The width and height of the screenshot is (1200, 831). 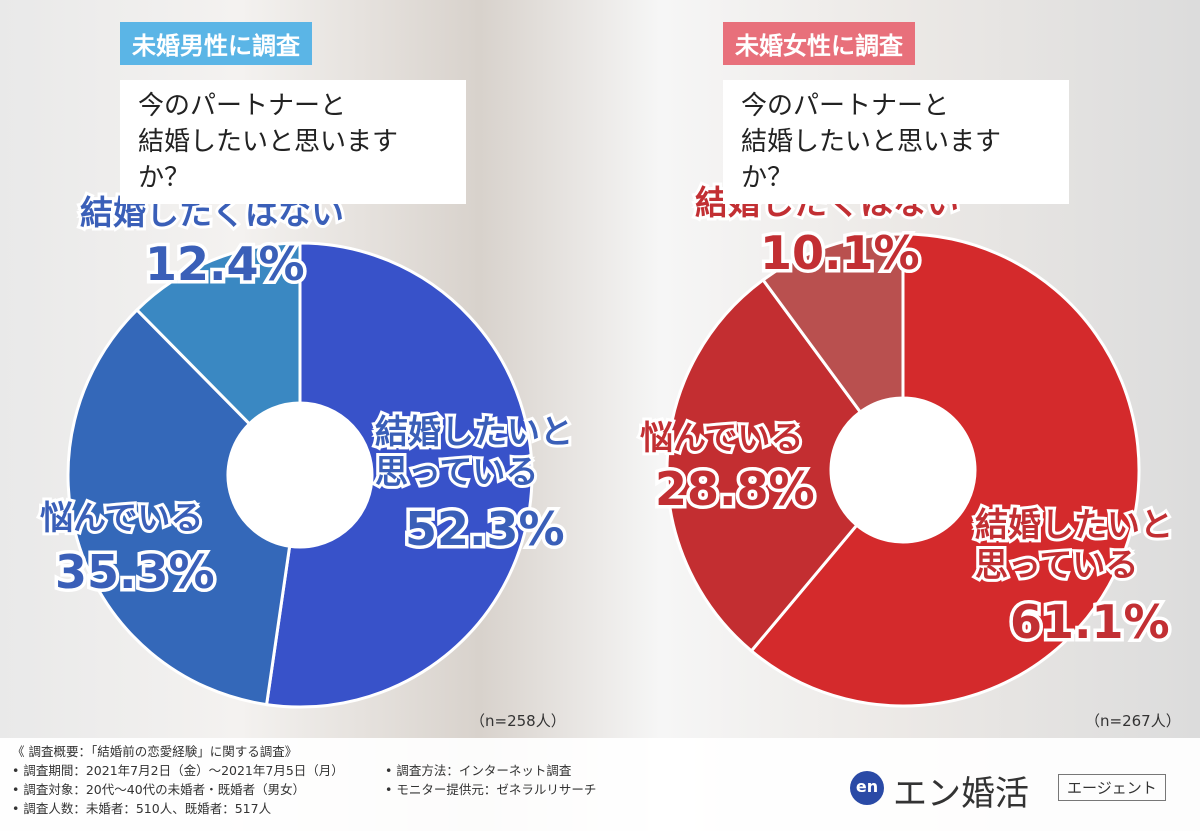 What do you see at coordinates (1112, 787) in the screenshot?
I see `logo-tag: エージェント` at bounding box center [1112, 787].